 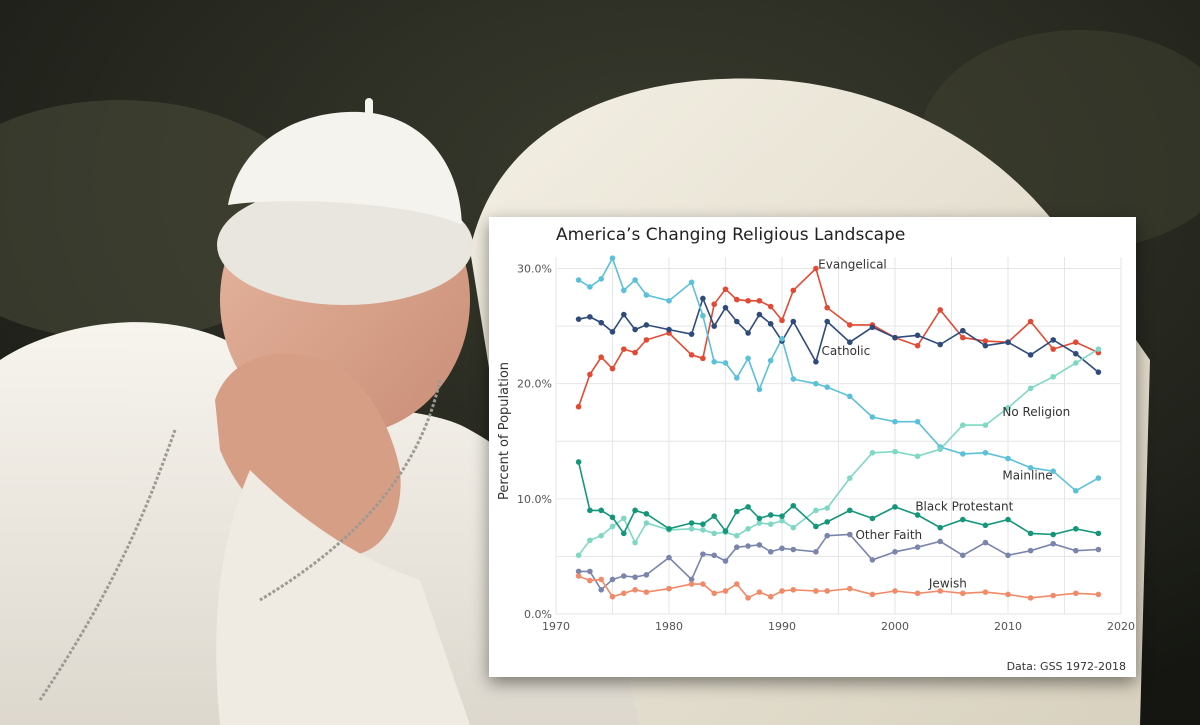 I want to click on series-line-evangelical, so click(x=838, y=336).